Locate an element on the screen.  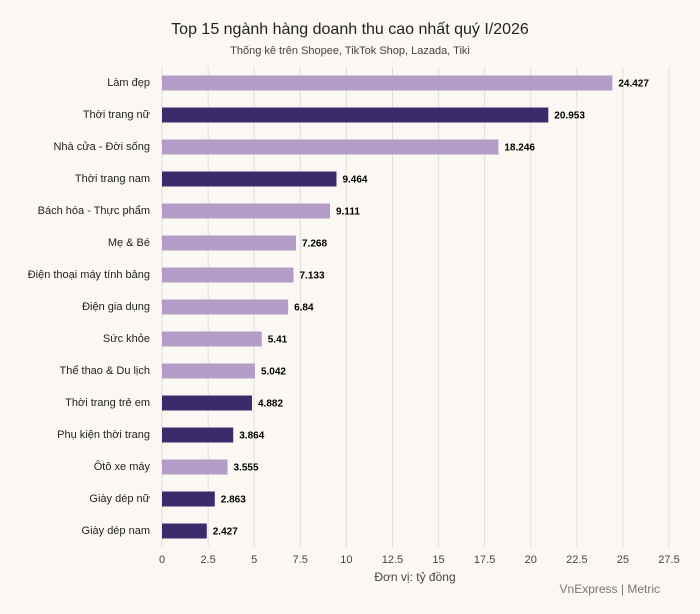
value-label: 18.246 is located at coordinates (519, 148).